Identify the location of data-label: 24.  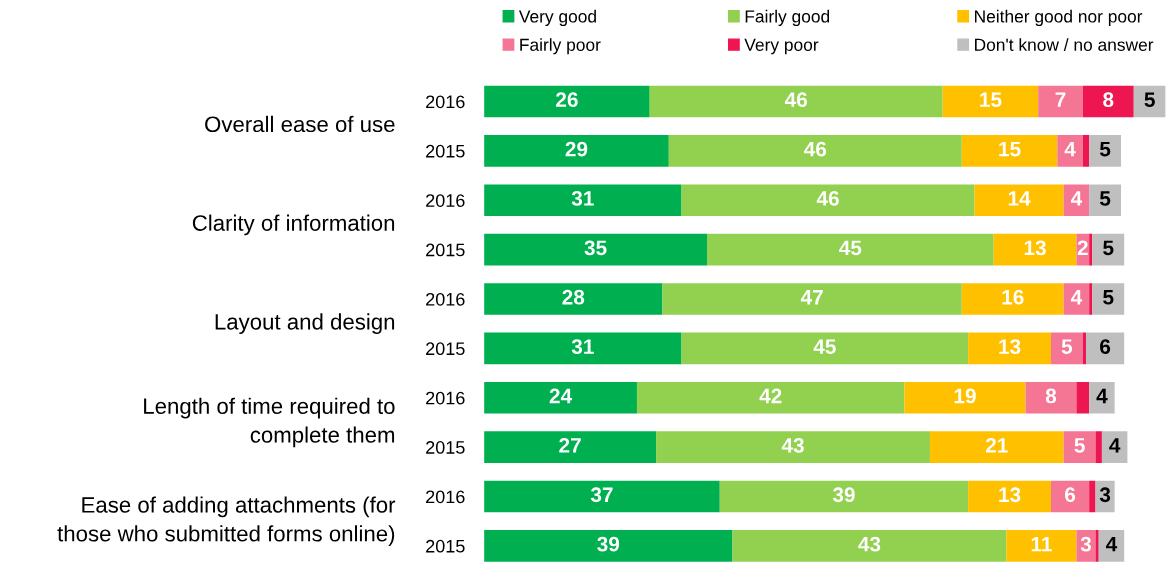
(561, 396).